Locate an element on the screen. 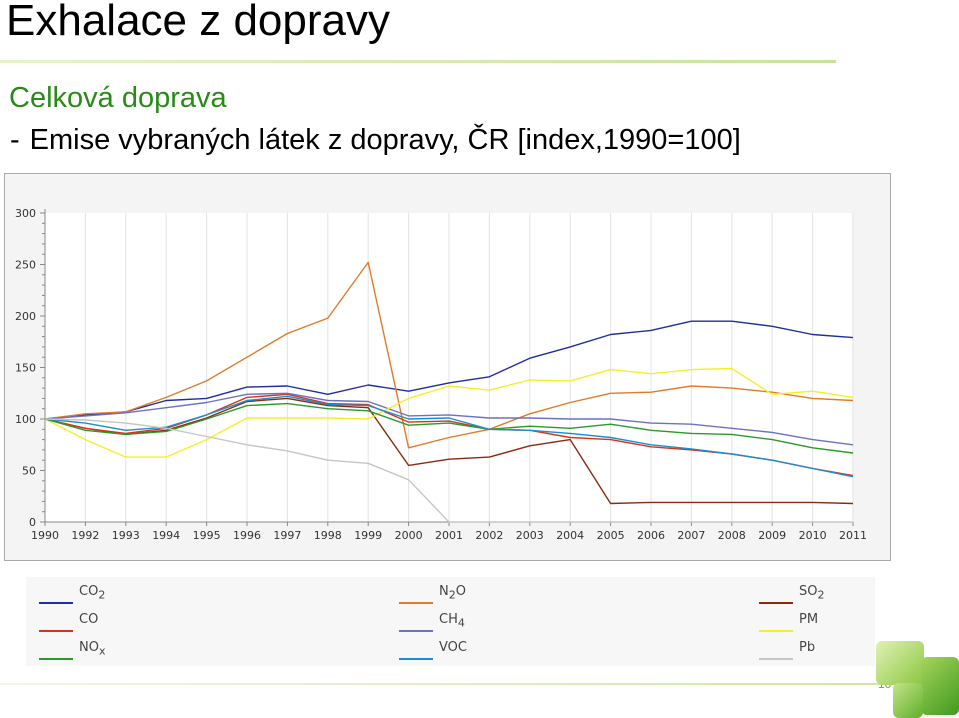 Image resolution: width=959 pixels, height=718 pixels. x-tick-label: 2009 is located at coordinates (772, 535).